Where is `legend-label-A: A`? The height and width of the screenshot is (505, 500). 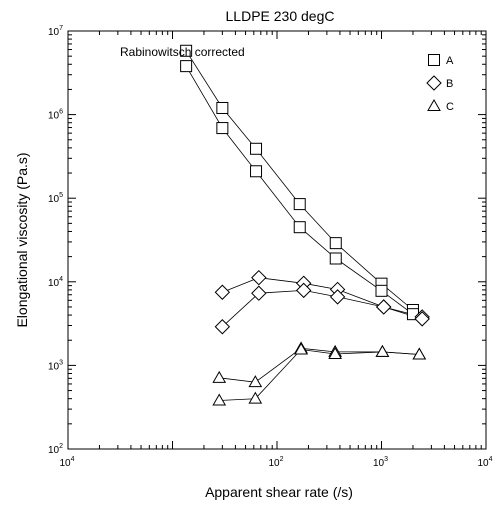
legend-label-A: A is located at coordinates (450, 61).